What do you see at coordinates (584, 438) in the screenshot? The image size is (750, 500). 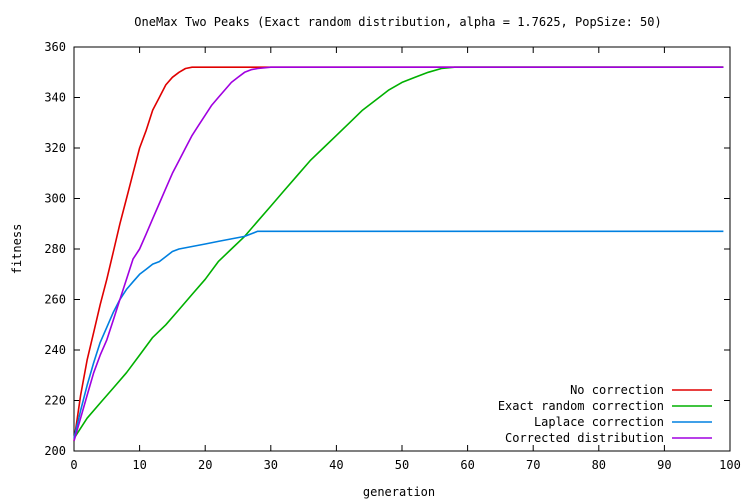 I see `legend-label: Corrected distribution` at bounding box center [584, 438].